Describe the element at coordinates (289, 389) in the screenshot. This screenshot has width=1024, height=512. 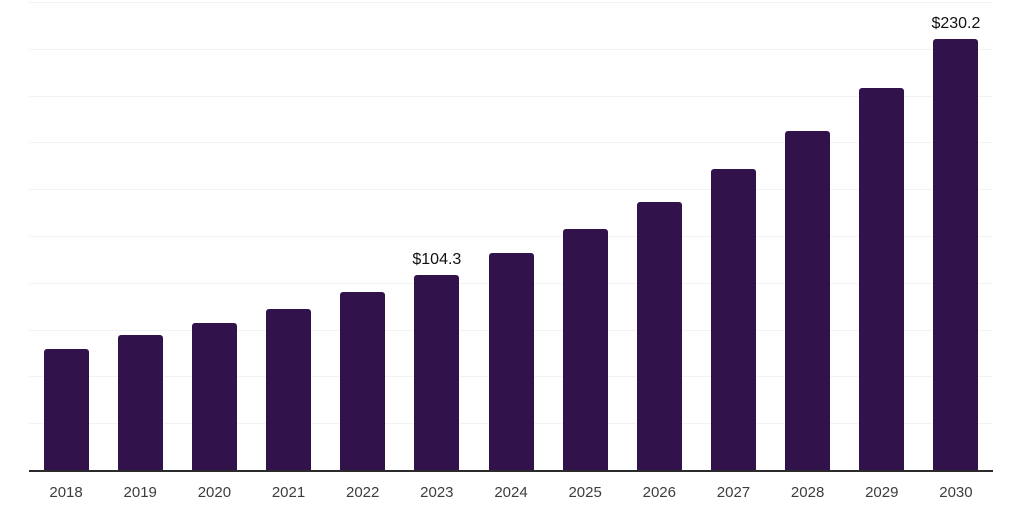
I see `bar-2021` at that location.